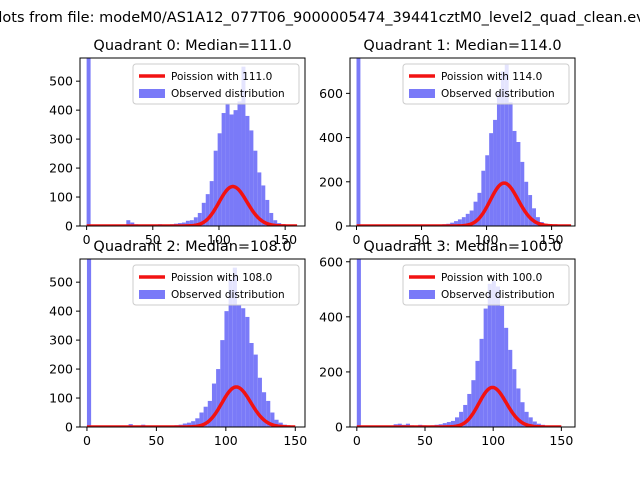 Image resolution: width=640 pixels, height=480 pixels. I want to click on y-tick-label: 600, so click(331, 261).